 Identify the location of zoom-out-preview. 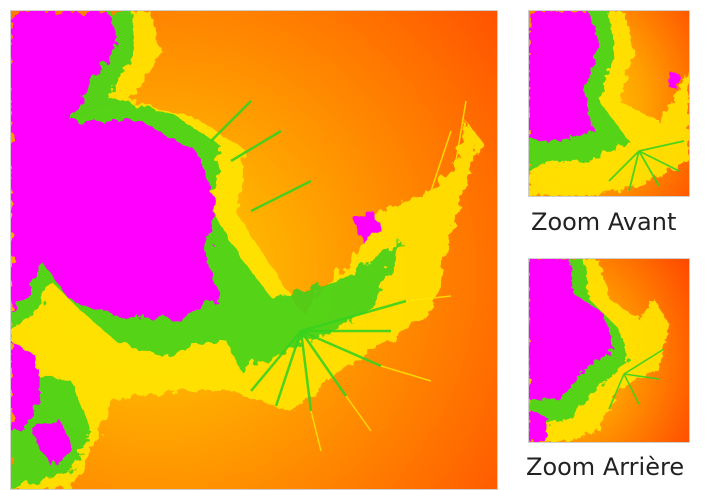
(609, 350).